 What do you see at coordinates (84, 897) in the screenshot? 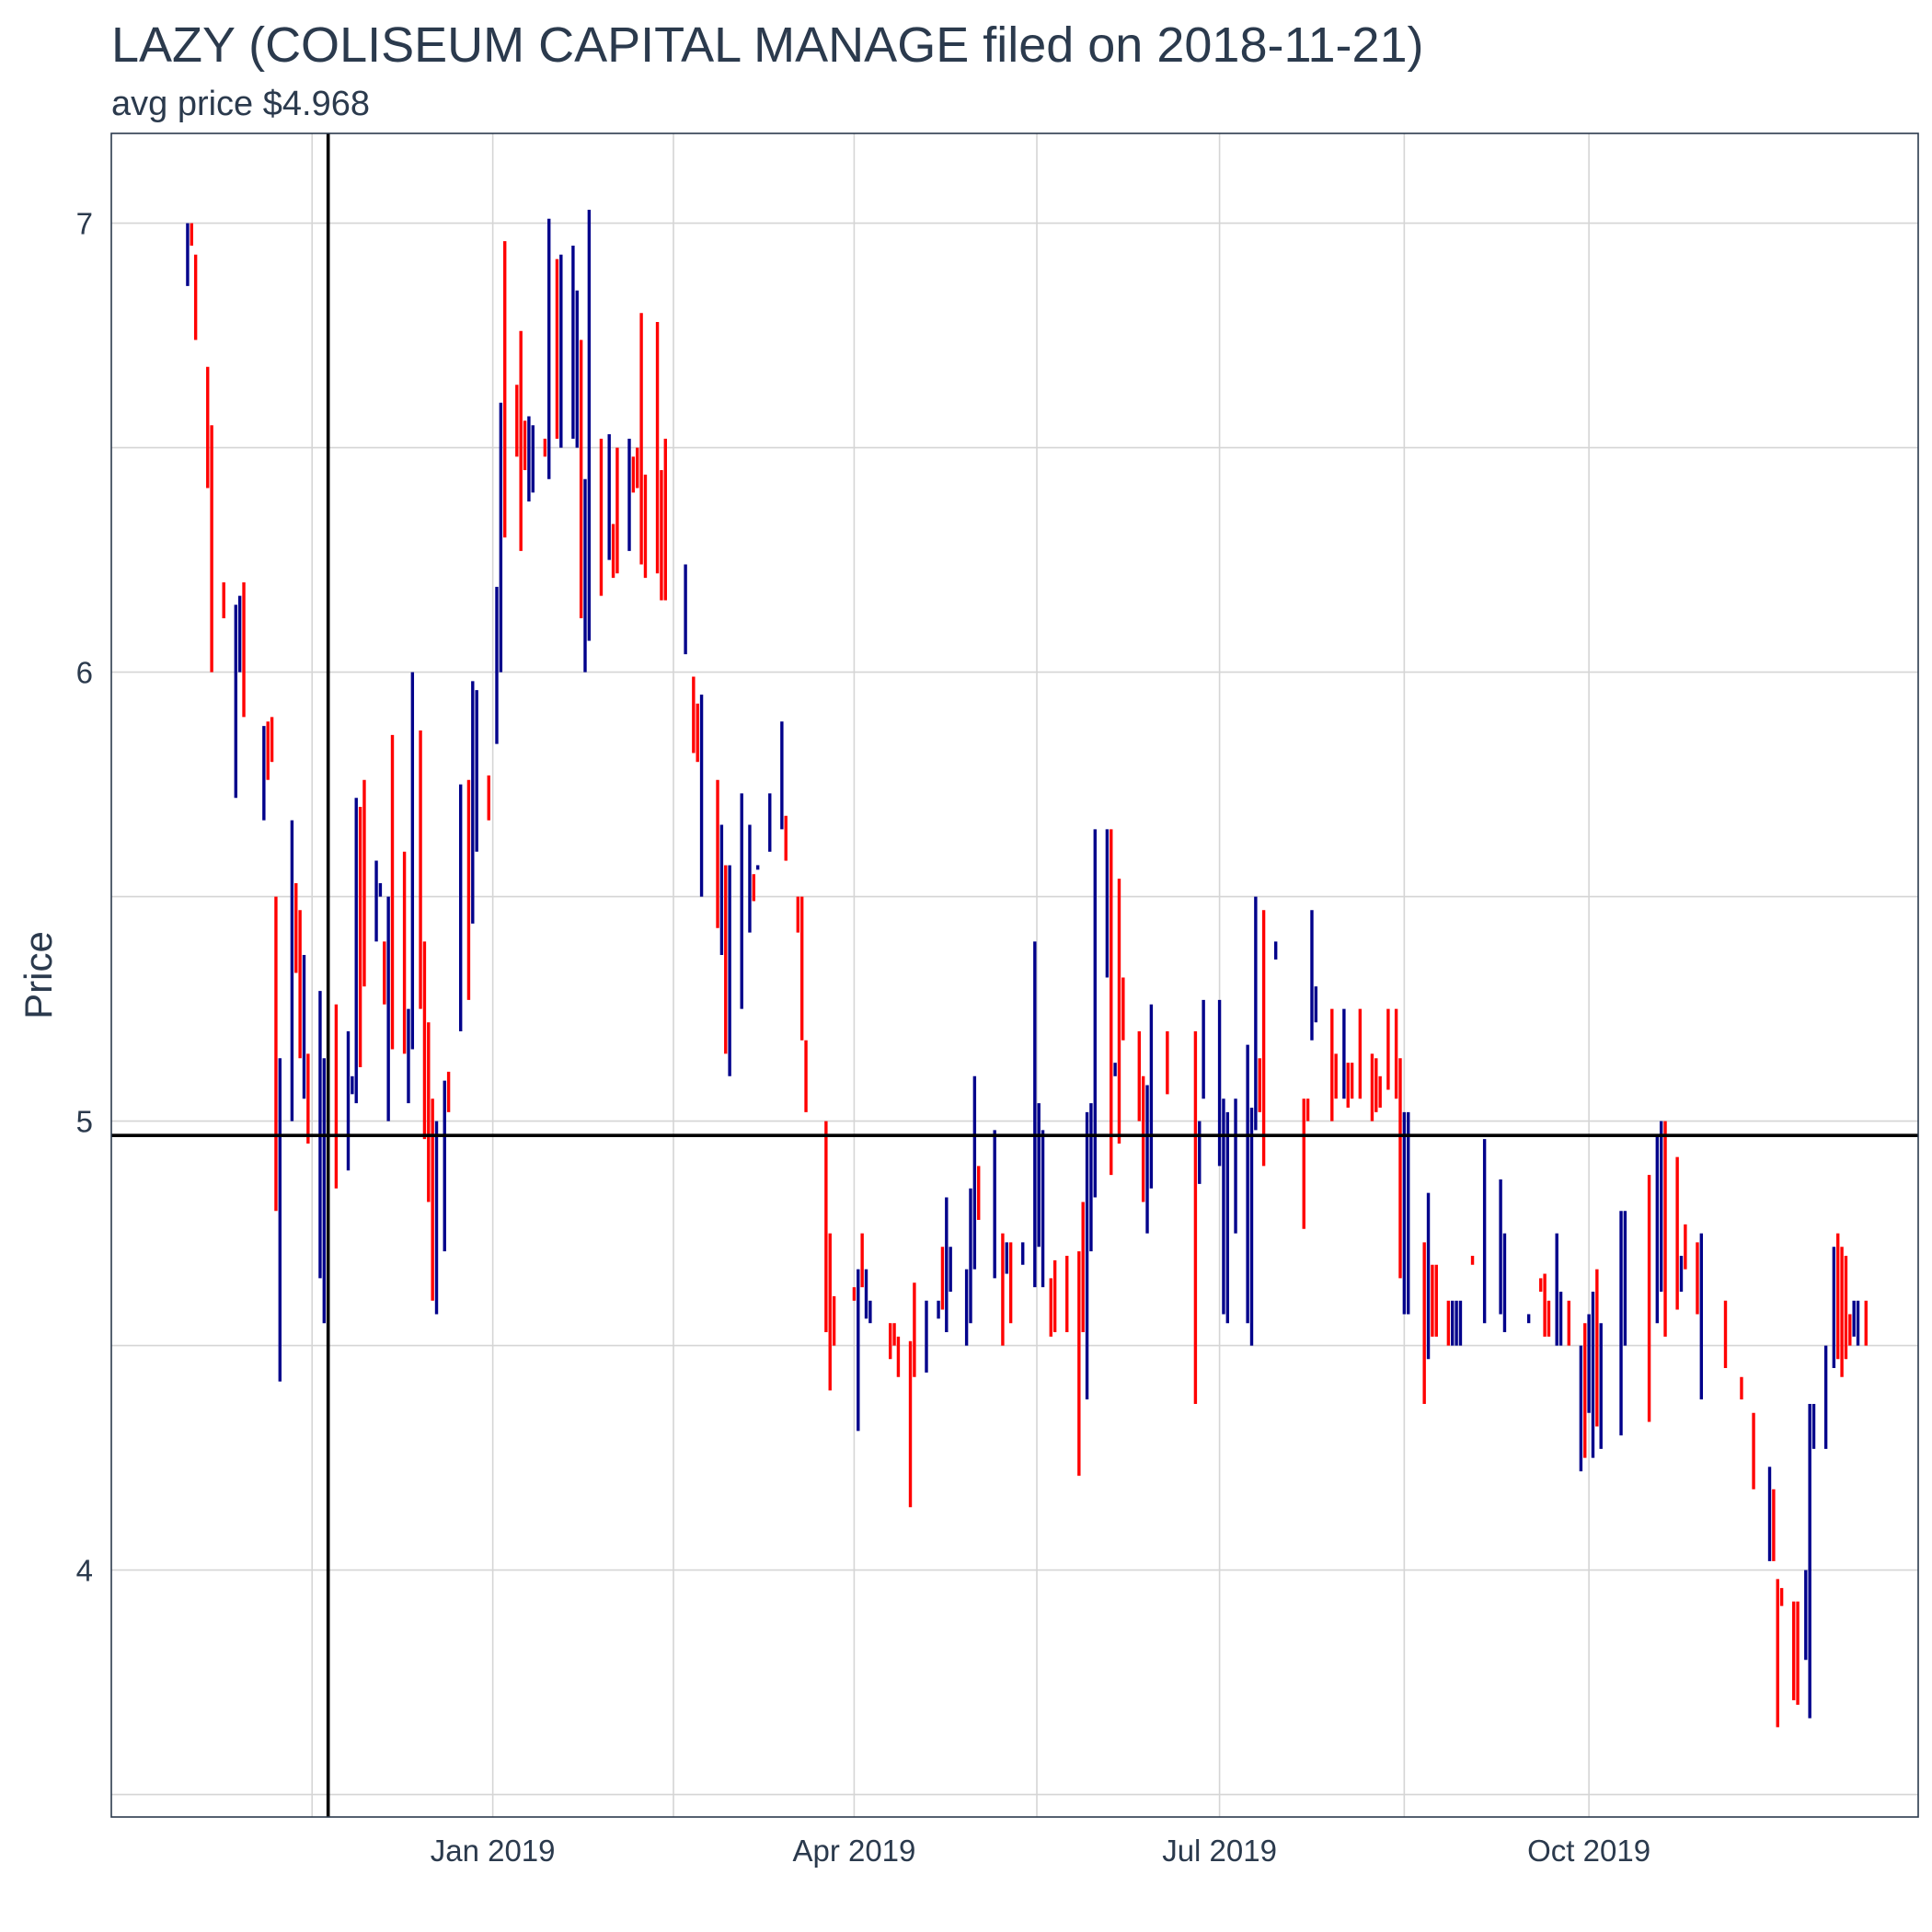
I see `y-axis-ticks: 4 5 6 7` at bounding box center [84, 897].